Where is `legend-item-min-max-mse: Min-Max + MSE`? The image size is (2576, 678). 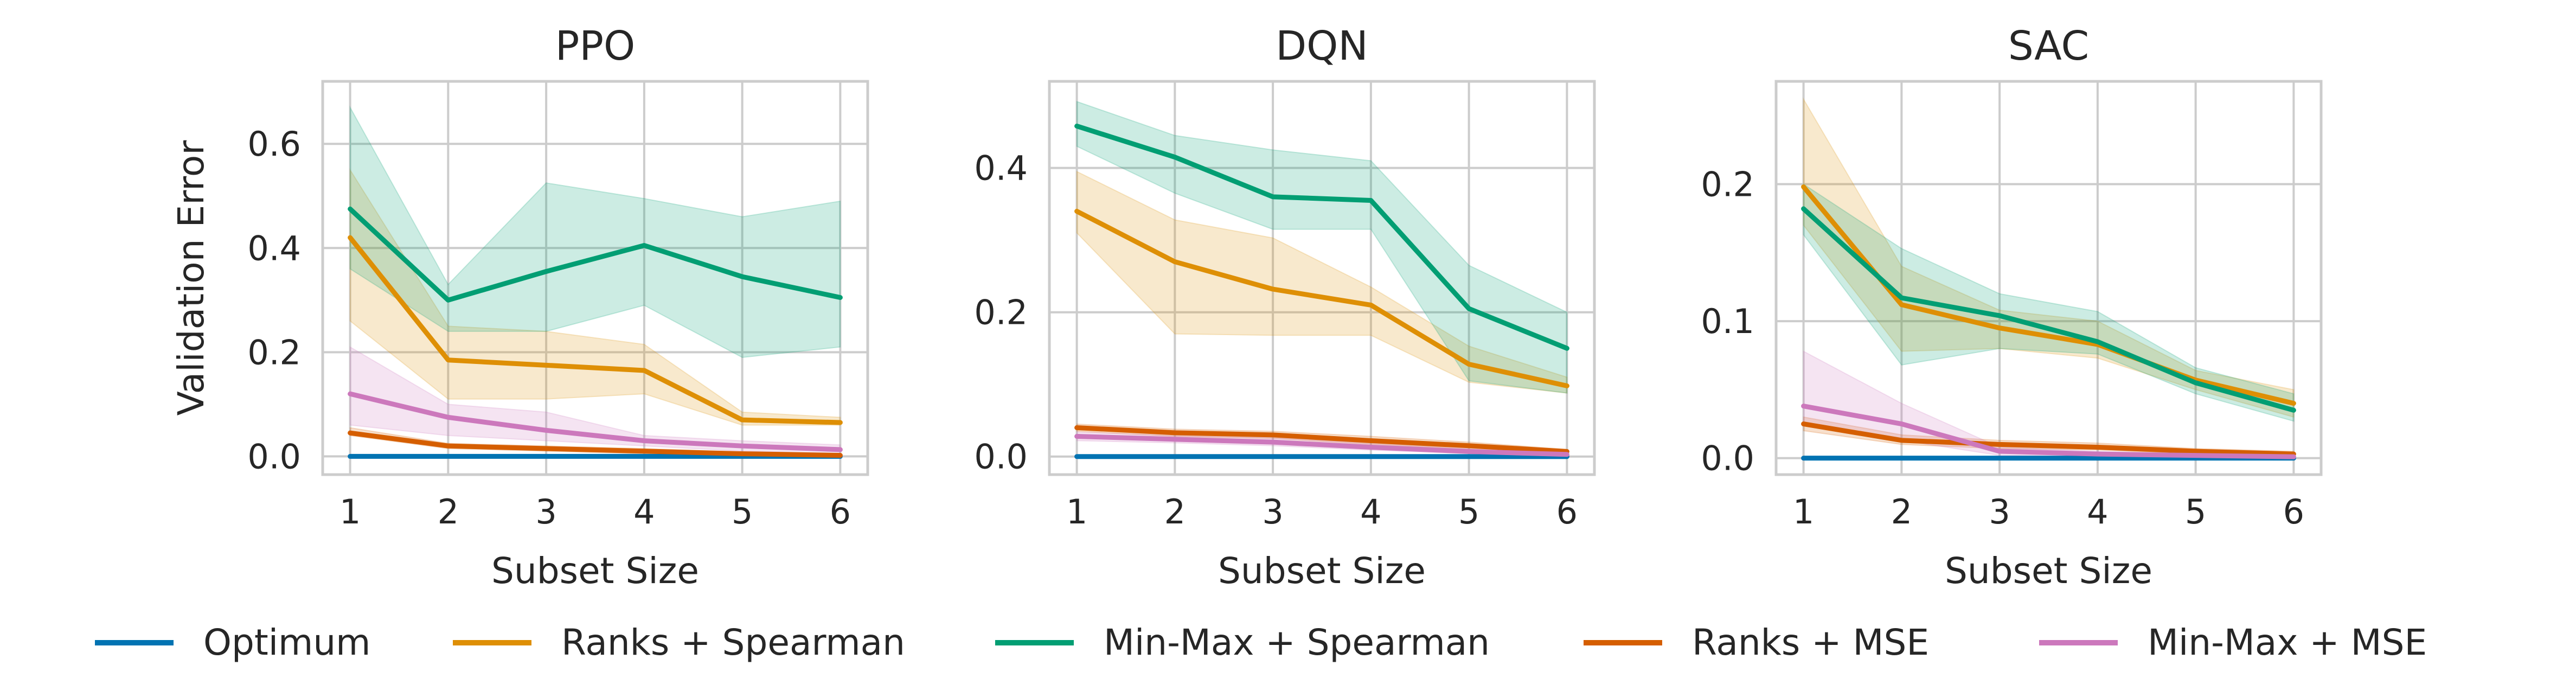
legend-item-min-max-mse: Min-Max + MSE is located at coordinates (2233, 642).